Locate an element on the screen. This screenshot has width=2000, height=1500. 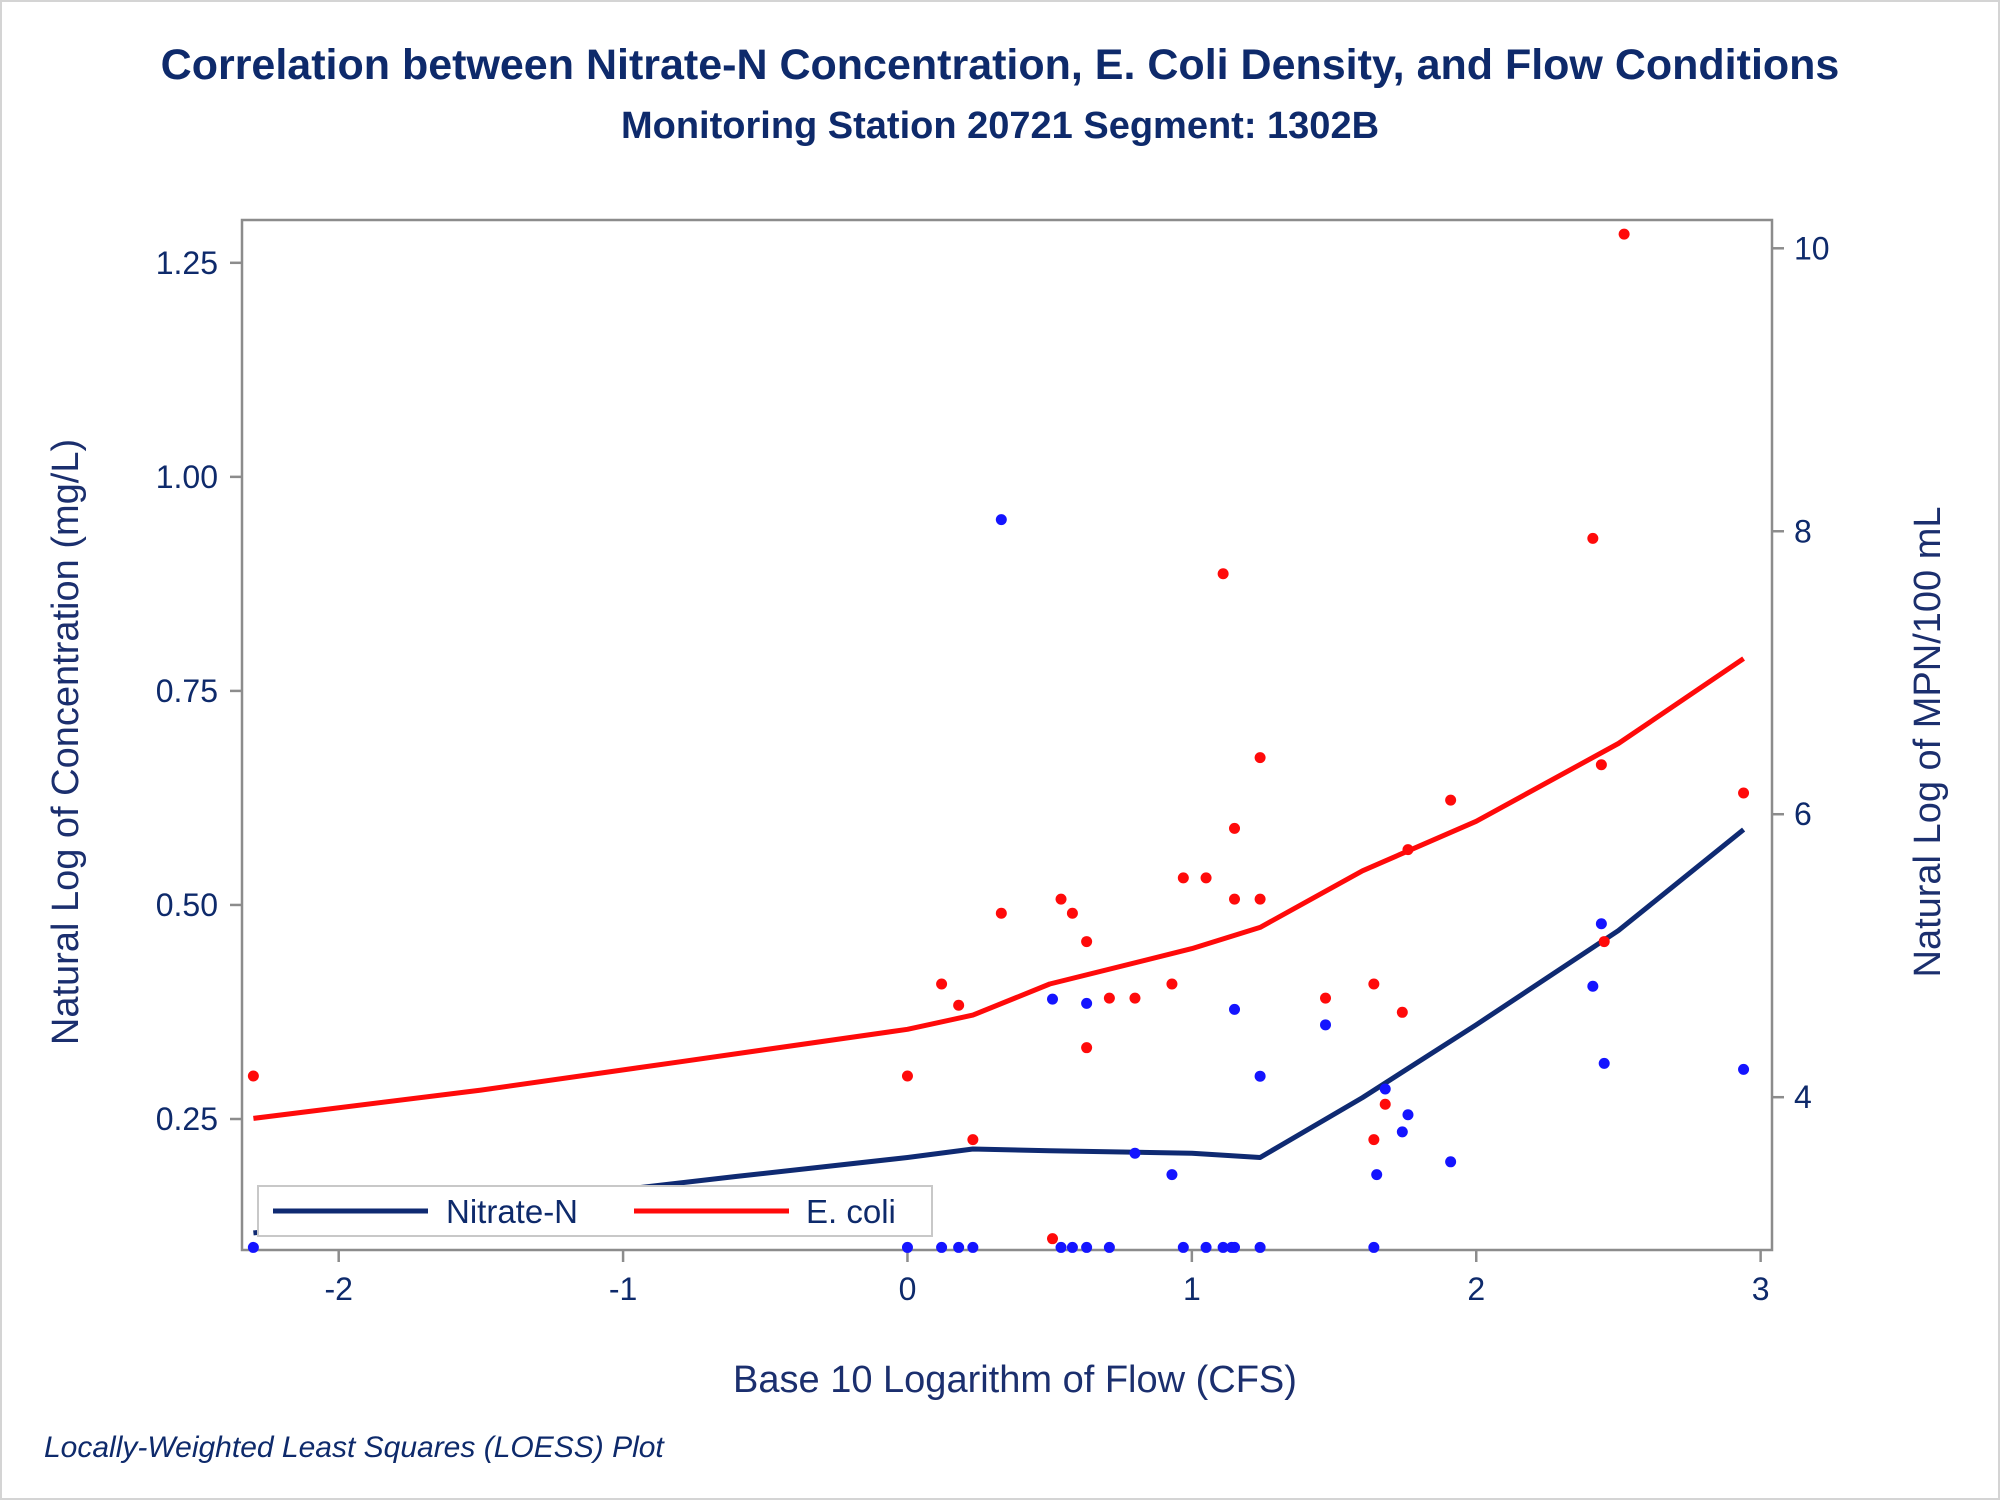
y-tick-label: 1.25 is located at coordinates (187, 263).